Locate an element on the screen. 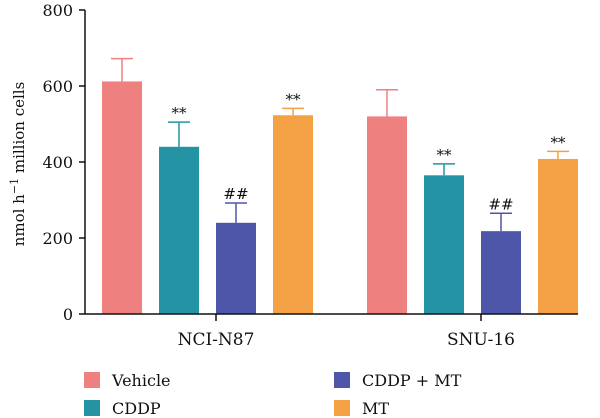  y-axis-title: nmol h−1 million cells is located at coordinates (18, 164).